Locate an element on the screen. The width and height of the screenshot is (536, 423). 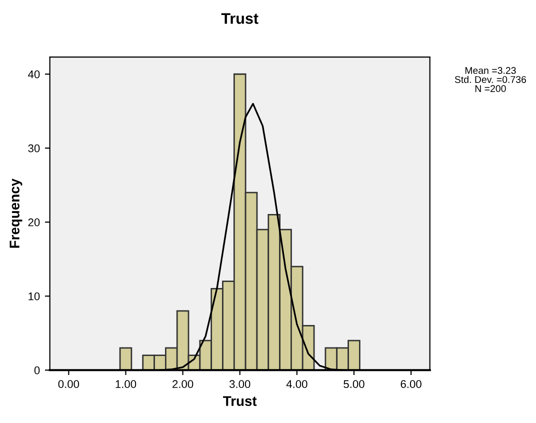
x-tick-label: 6.00 is located at coordinates (411, 384).